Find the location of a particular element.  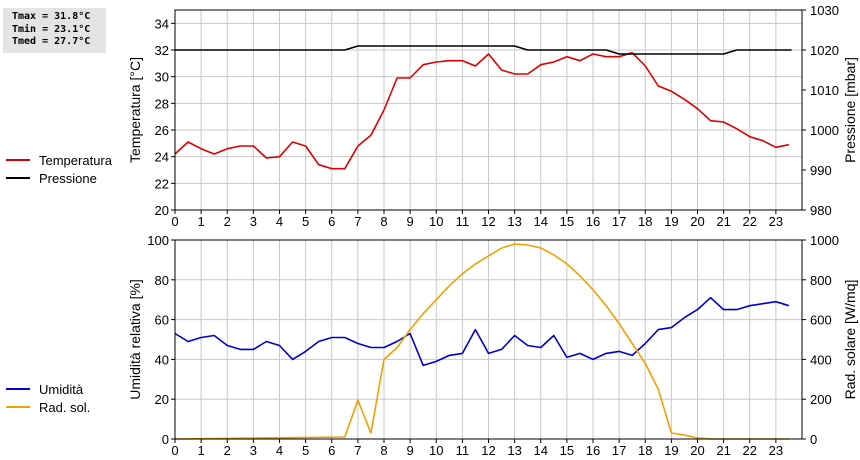

y-tick-label-left: 28 is located at coordinates (162, 103).